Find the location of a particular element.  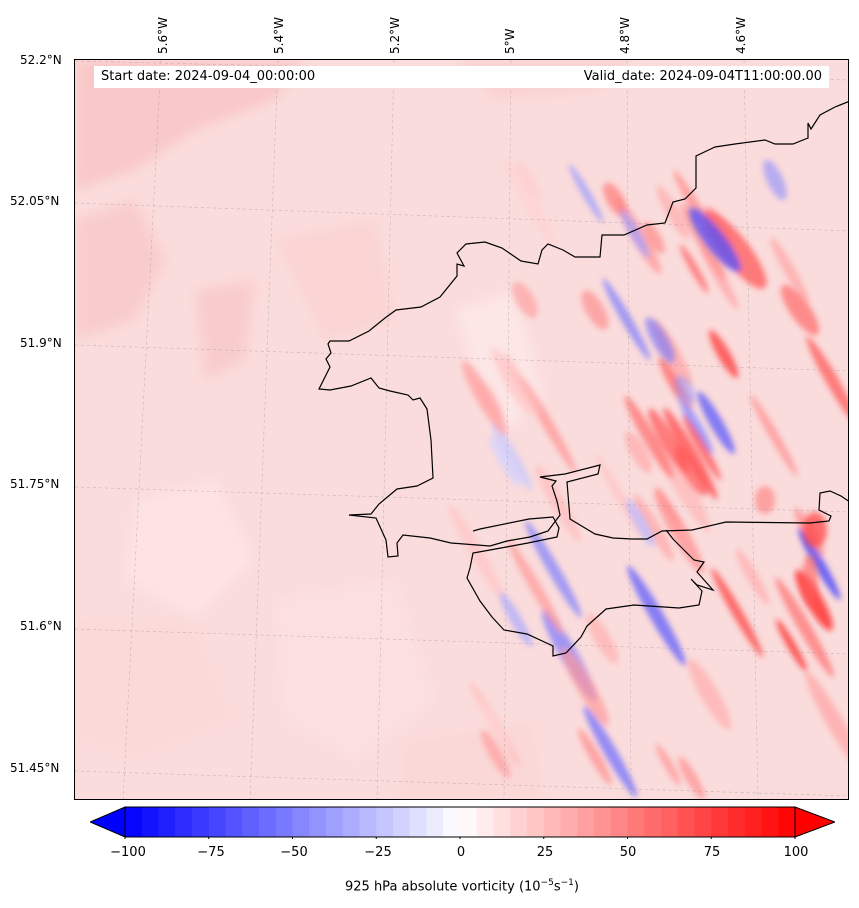

lon-label: 5°W is located at coordinates (510, 41).